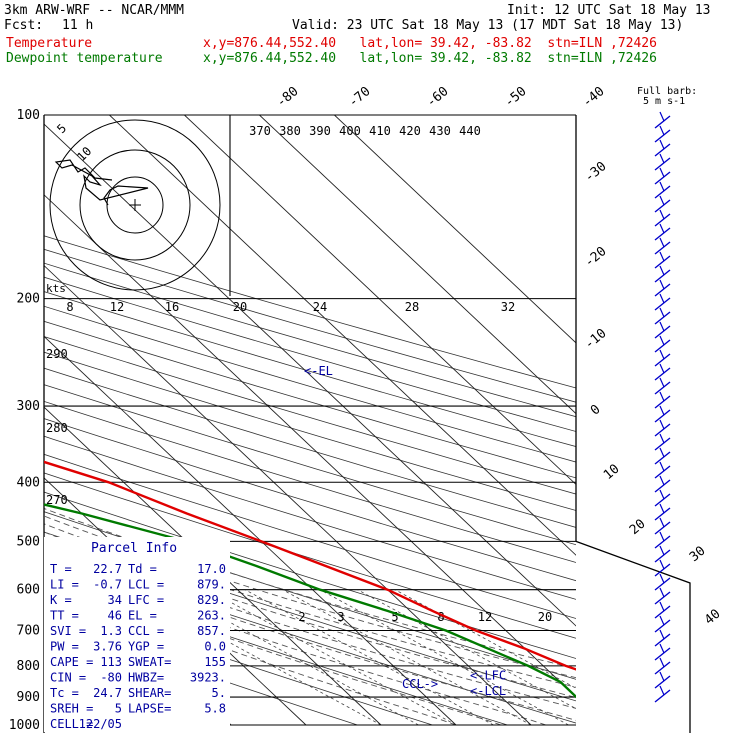 Image resolution: width=740 pixels, height=740 pixels. What do you see at coordinates (211, 569) in the screenshot?
I see `parcel-row-value: 17.0` at bounding box center [211, 569].